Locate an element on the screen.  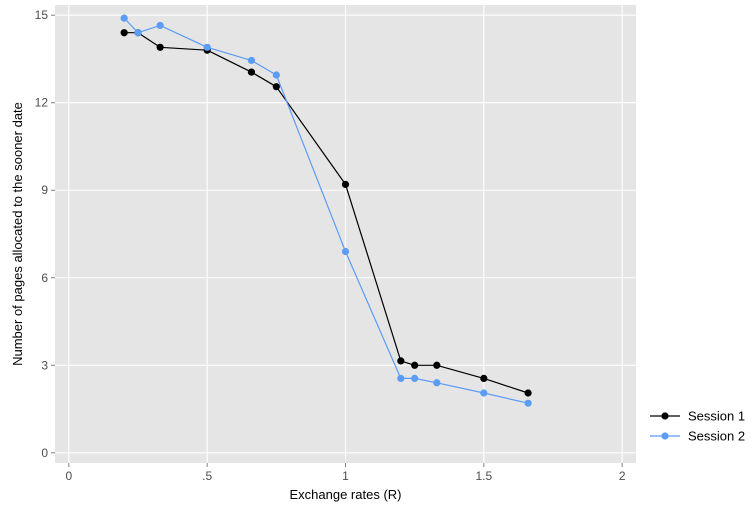
y-tick-label: 9 is located at coordinates (44, 190).